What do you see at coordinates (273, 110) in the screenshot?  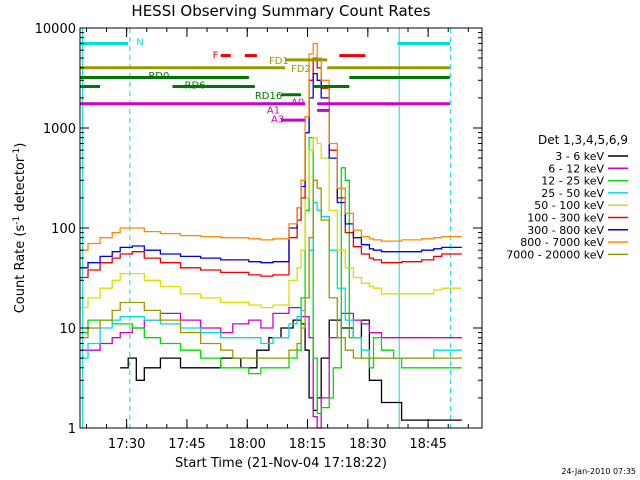 I see `state-label-a1: A1` at bounding box center [273, 110].